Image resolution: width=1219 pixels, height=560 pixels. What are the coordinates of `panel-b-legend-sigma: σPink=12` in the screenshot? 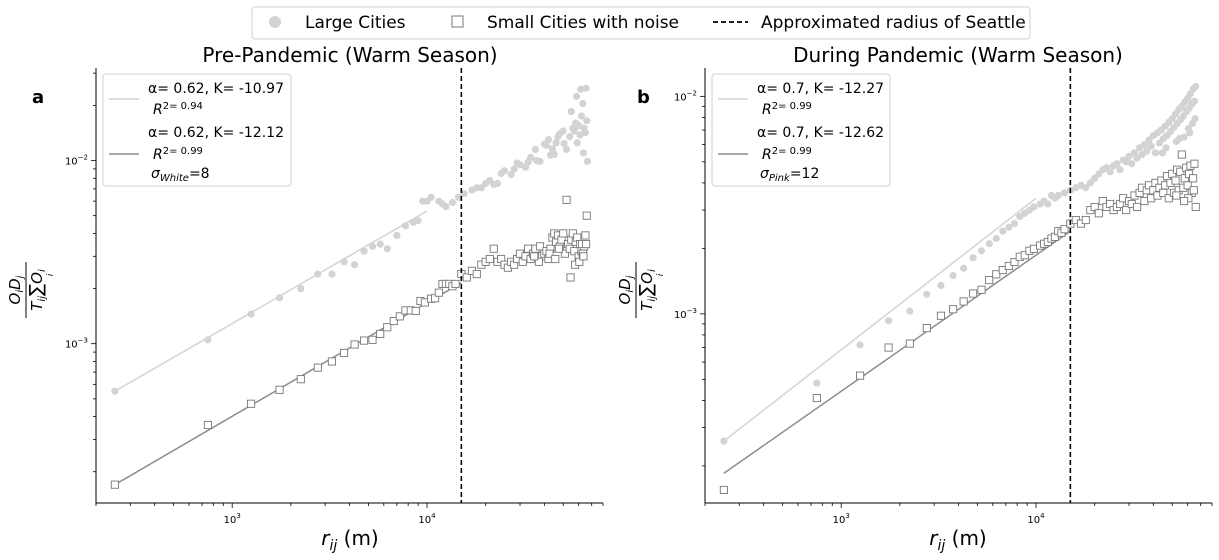 It's located at (789, 175).